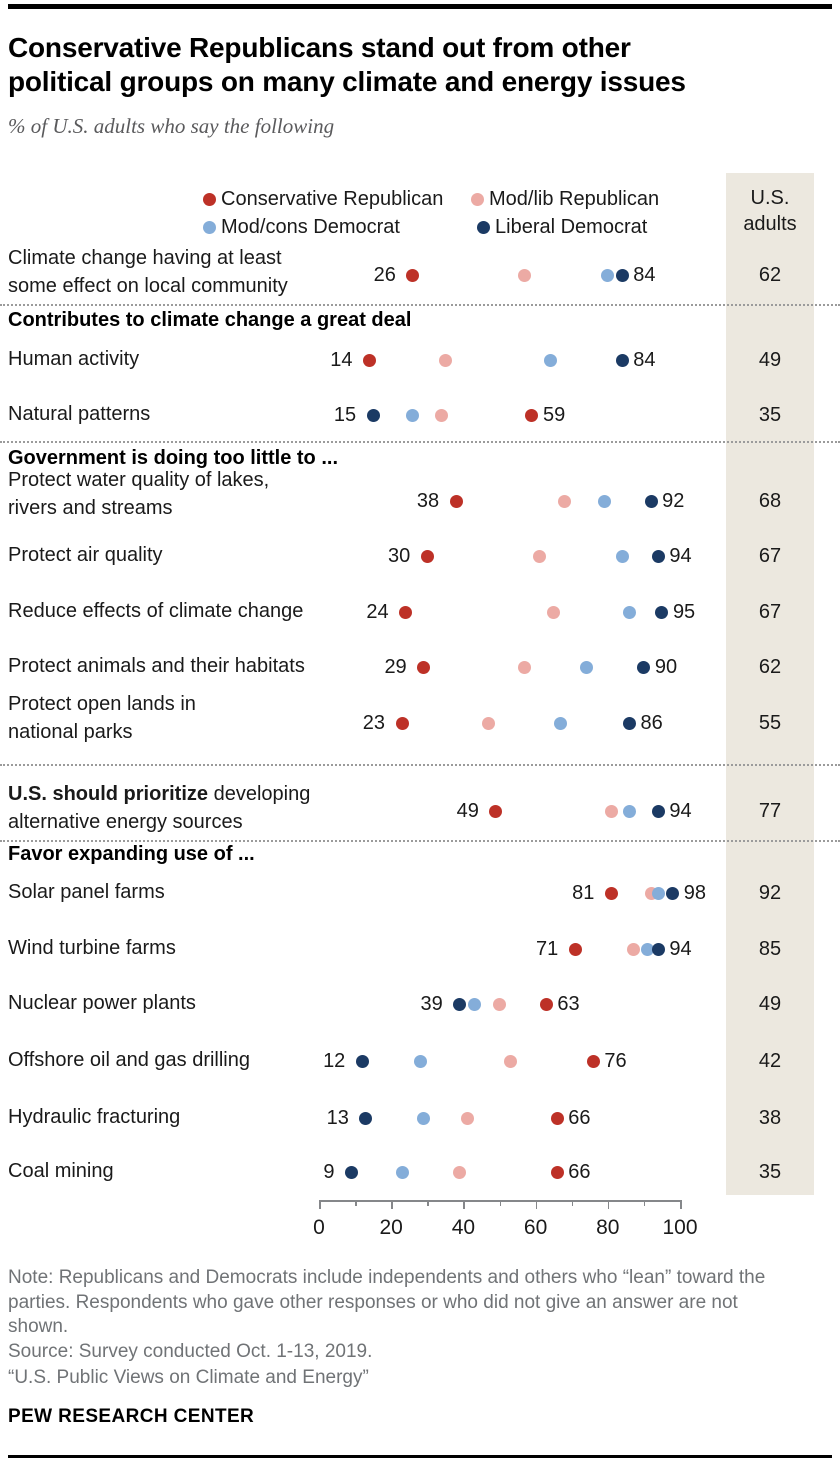 The height and width of the screenshot is (1468, 840). What do you see at coordinates (535, 1227) in the screenshot?
I see `x-axis-tick-label: 60` at bounding box center [535, 1227].